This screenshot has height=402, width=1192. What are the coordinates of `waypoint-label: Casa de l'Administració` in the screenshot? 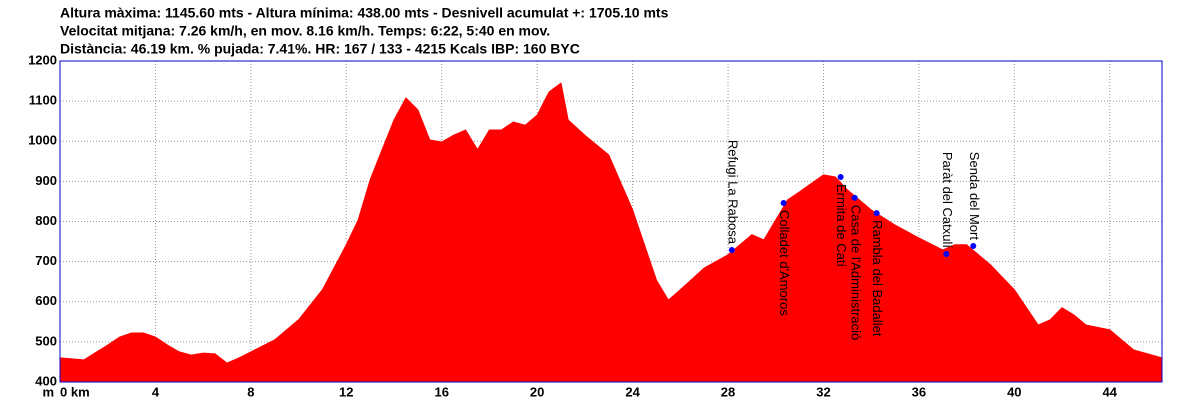 It's located at (855, 272).